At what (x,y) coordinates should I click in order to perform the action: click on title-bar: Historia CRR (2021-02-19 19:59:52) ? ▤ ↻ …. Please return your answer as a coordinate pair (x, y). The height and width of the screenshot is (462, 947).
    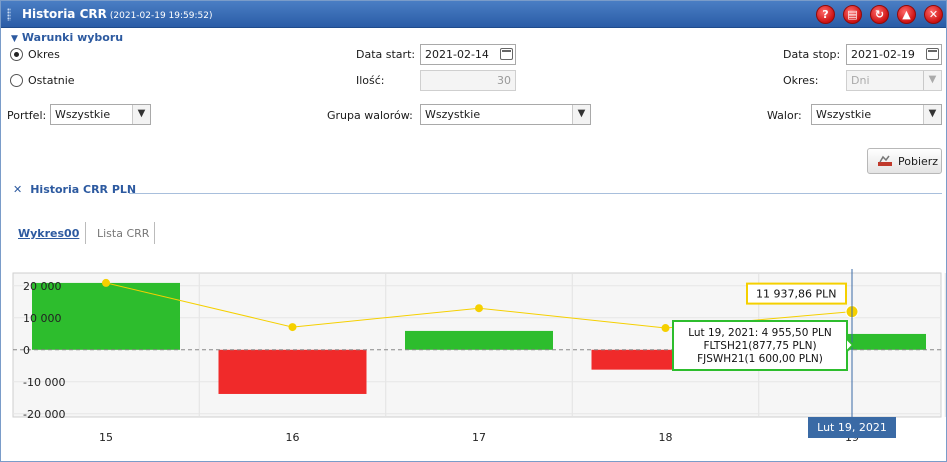
    Looking at the image, I should click on (473, 14).